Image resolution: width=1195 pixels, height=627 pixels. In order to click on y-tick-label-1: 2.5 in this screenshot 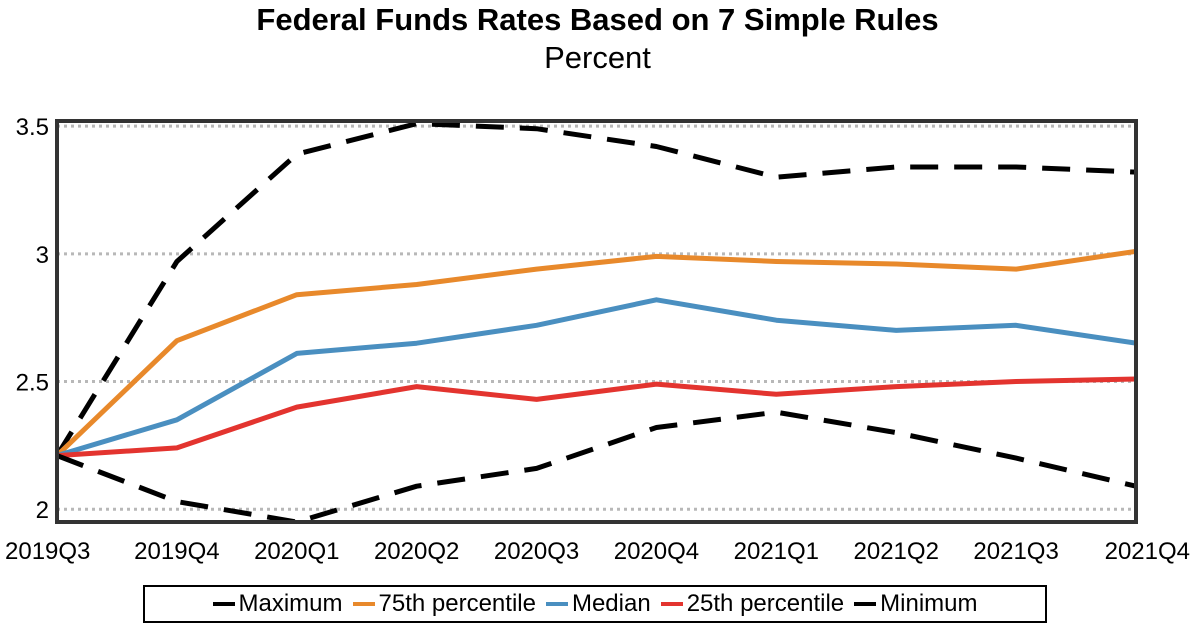, I will do `click(32, 383)`.